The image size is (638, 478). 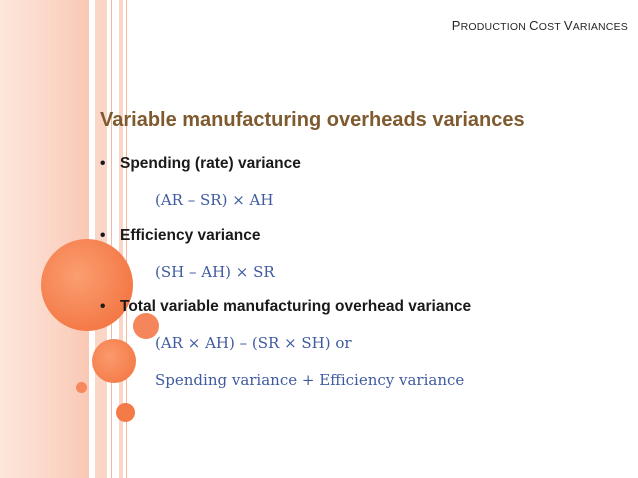 I want to click on bullet-label: Efficiency variance, so click(x=190, y=235).